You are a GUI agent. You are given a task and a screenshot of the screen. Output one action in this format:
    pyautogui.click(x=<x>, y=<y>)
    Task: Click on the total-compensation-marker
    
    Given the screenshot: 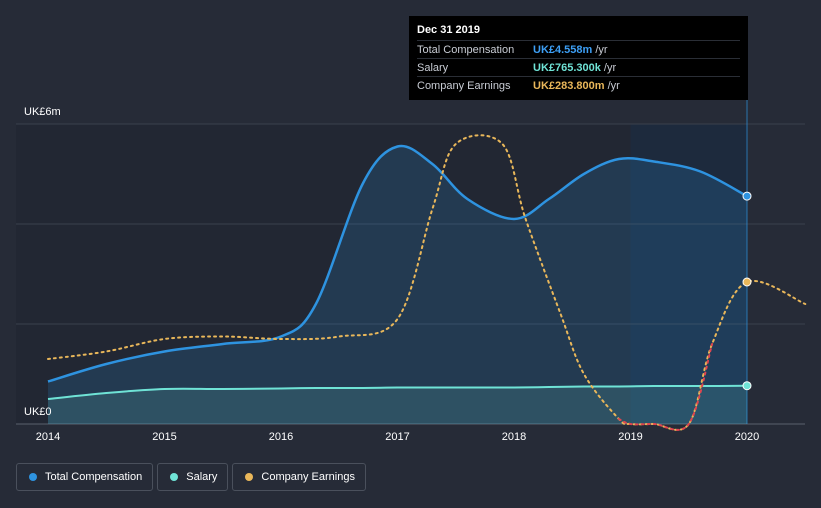 What is the action you would take?
    pyautogui.click(x=747, y=196)
    